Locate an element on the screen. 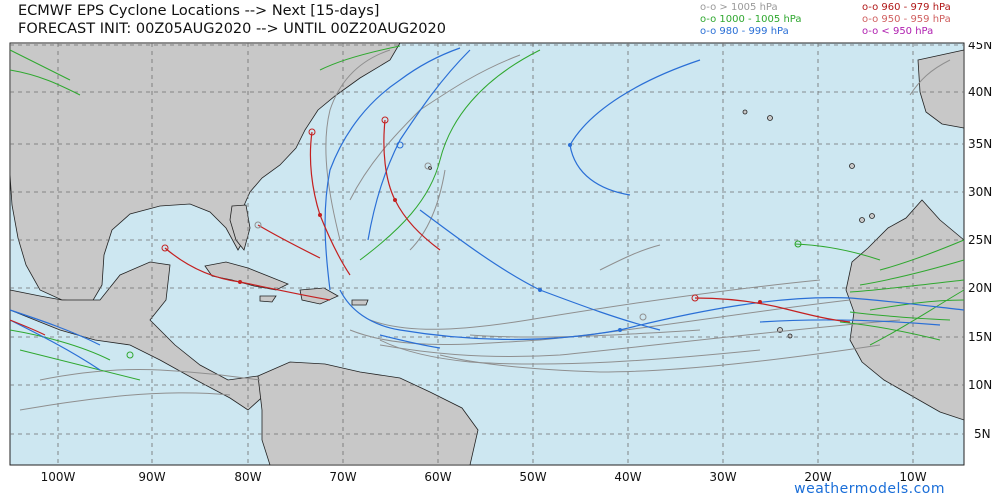  credit-watermark: weathermodels.com is located at coordinates (869, 489).